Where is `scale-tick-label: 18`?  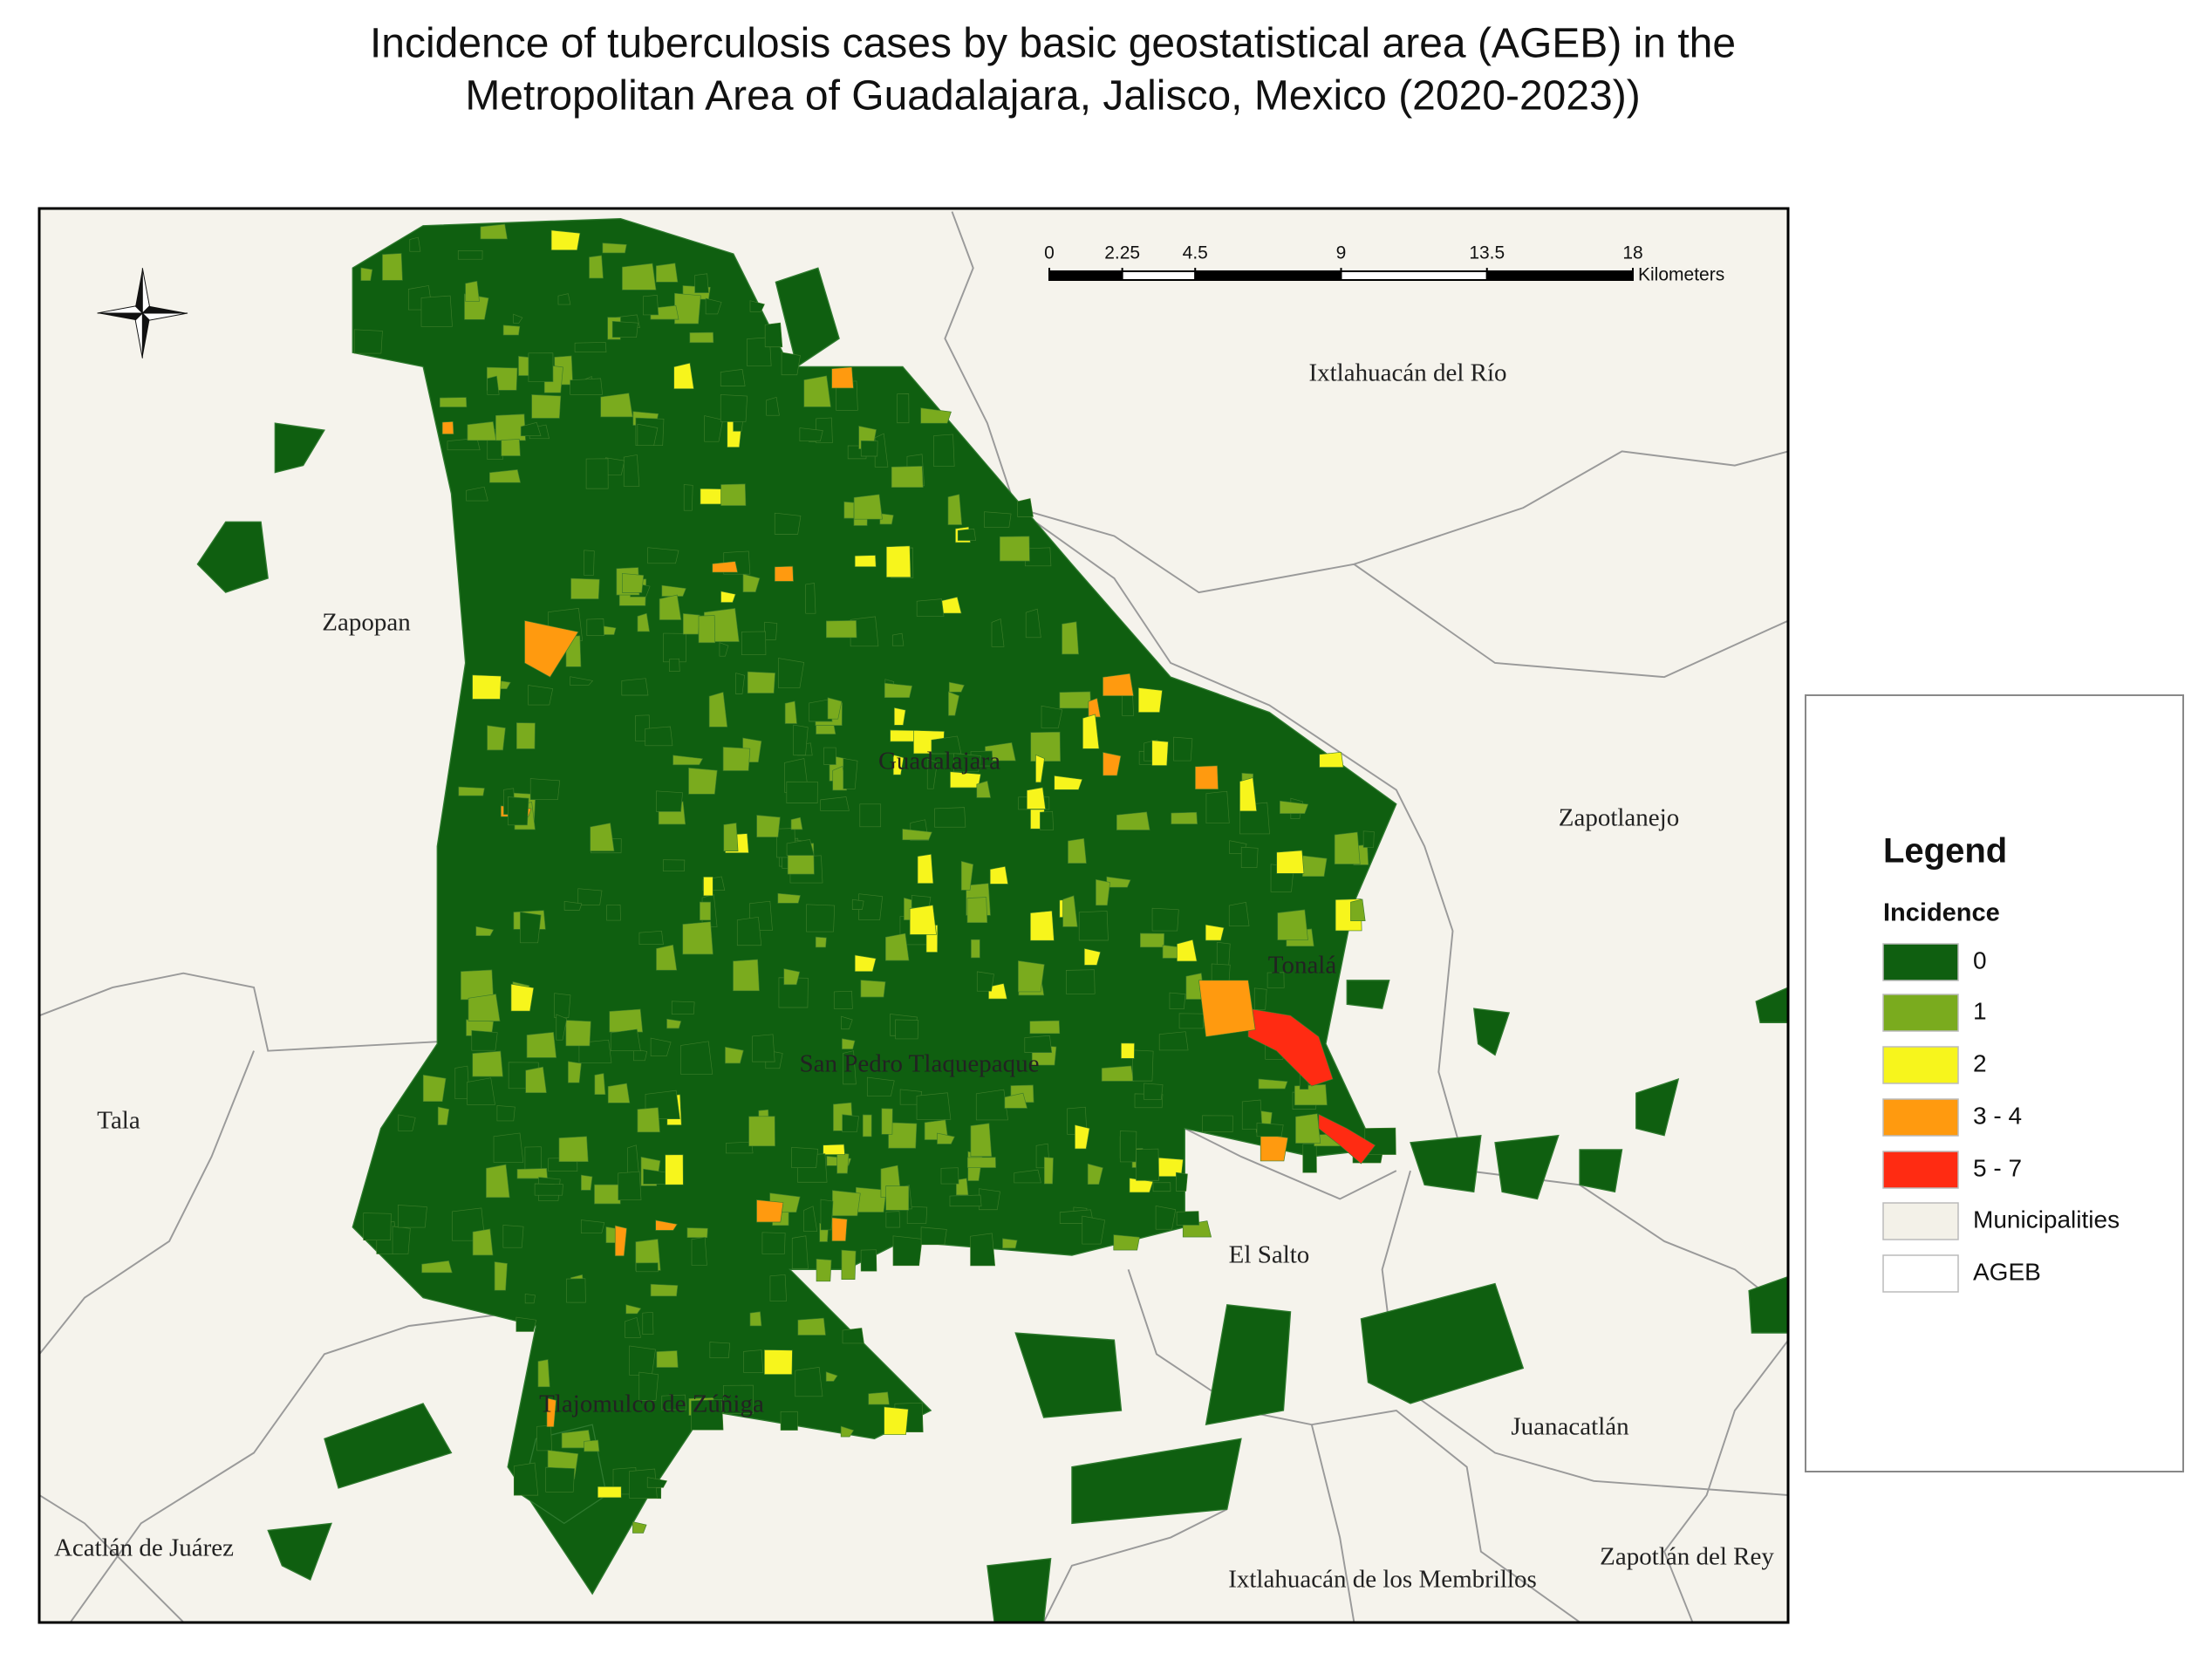
scale-tick-label: 18 is located at coordinates (1632, 253).